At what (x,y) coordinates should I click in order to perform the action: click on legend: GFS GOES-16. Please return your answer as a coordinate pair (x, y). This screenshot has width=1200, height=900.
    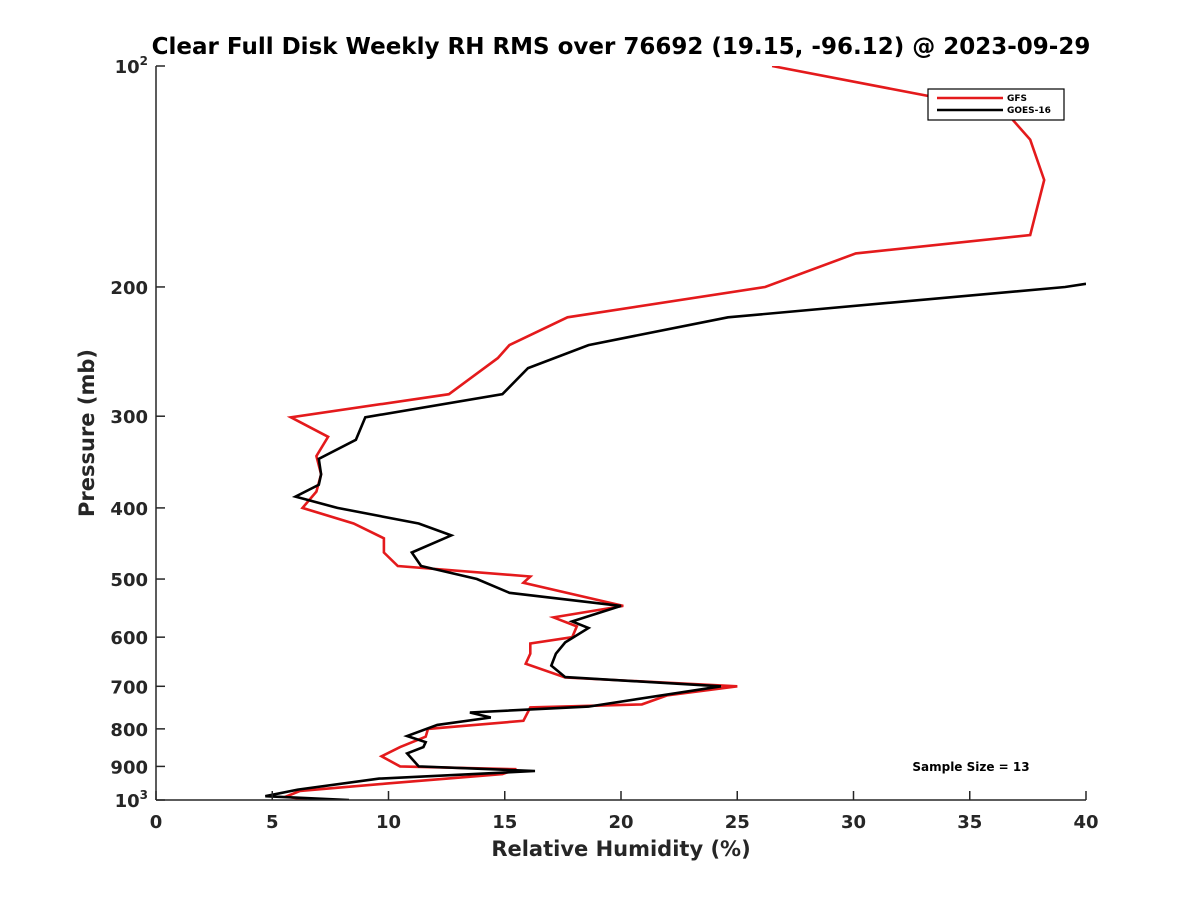
    Looking at the image, I should click on (996, 104).